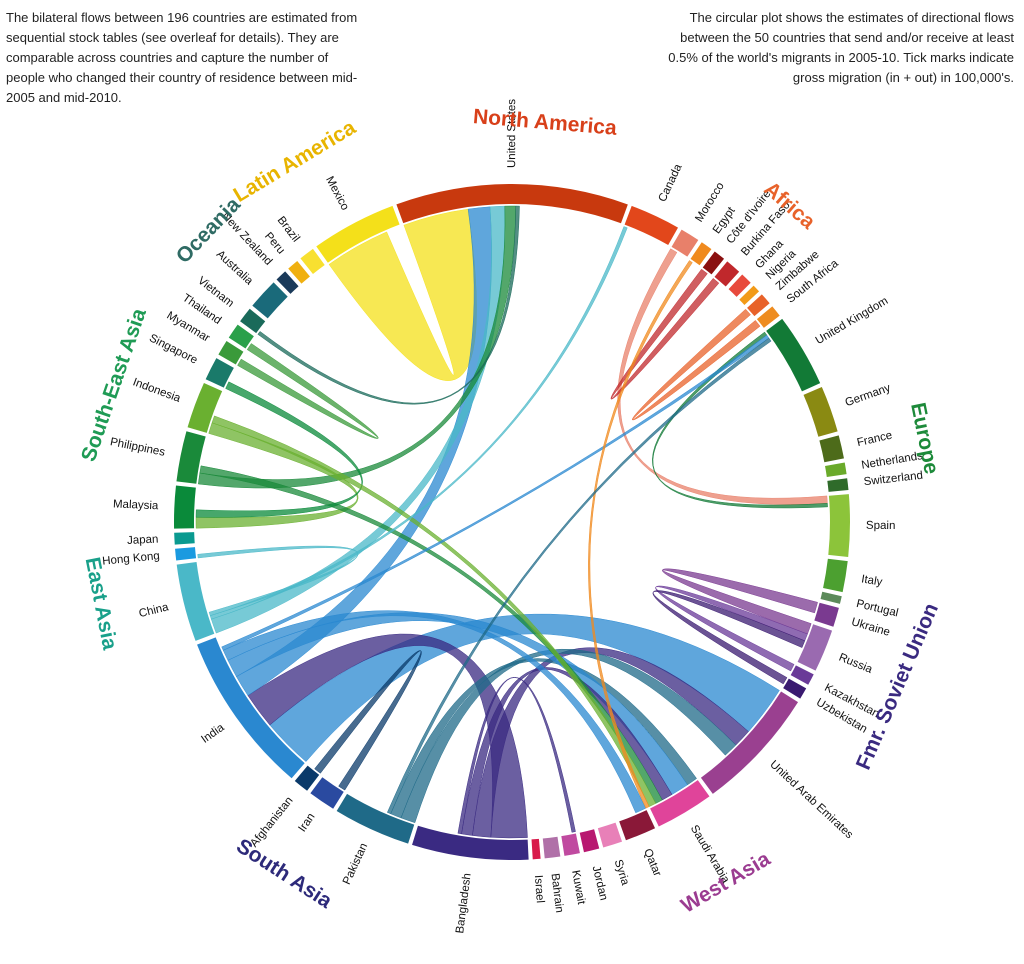  What do you see at coordinates (868, 395) in the screenshot?
I see `country-label: Germany` at bounding box center [868, 395].